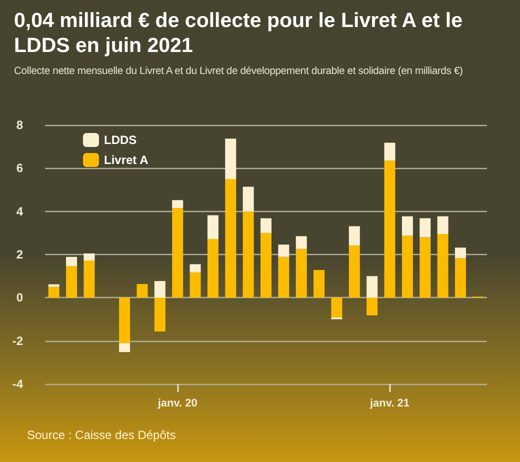 This screenshot has width=520, height=462. What do you see at coordinates (20, 125) in the screenshot?
I see `y-tick-label: 8` at bounding box center [20, 125].